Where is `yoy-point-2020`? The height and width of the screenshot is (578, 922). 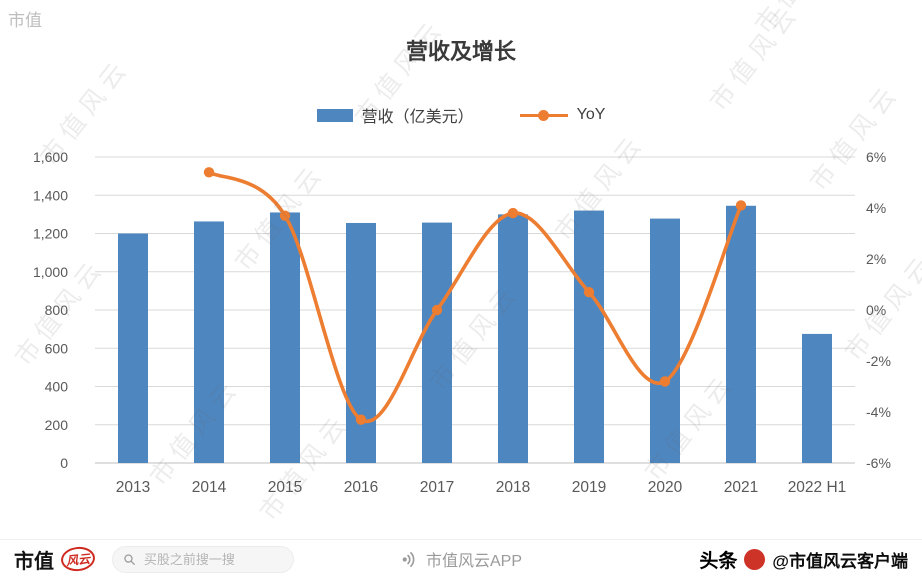 yoy-point-2020 is located at coordinates (665, 381).